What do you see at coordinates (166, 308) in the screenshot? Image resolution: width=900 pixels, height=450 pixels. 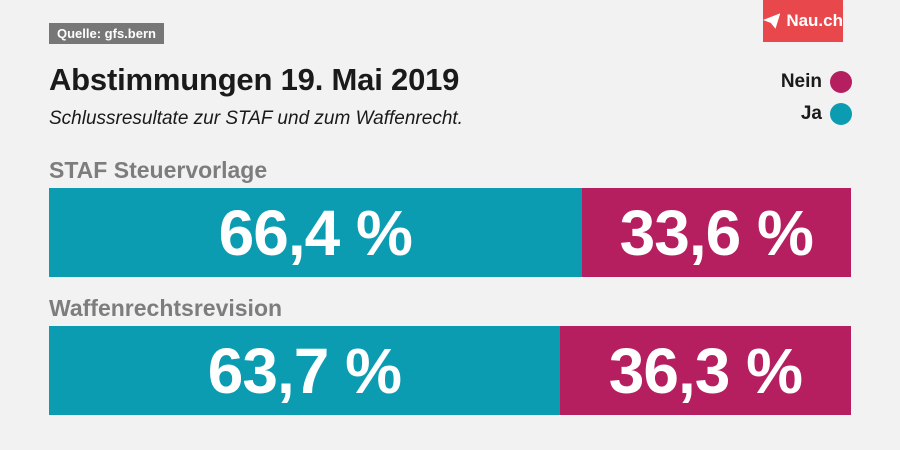 I see `category-label-waffenrecht: Waffenrechtsrevision` at bounding box center [166, 308].